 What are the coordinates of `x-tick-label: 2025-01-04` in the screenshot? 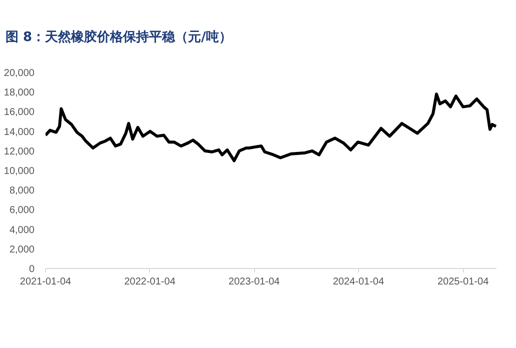 It's located at (463, 282).